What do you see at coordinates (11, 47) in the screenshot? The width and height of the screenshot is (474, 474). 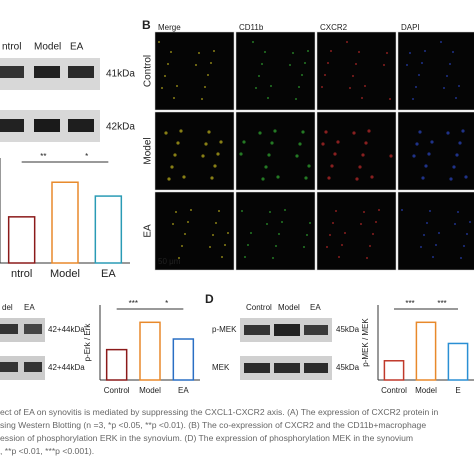 I see `lane-label: ntrol` at bounding box center [11, 47].